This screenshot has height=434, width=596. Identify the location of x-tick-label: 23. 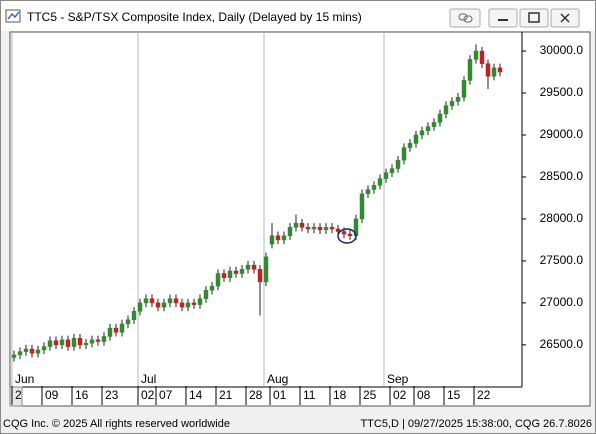
(112, 395).